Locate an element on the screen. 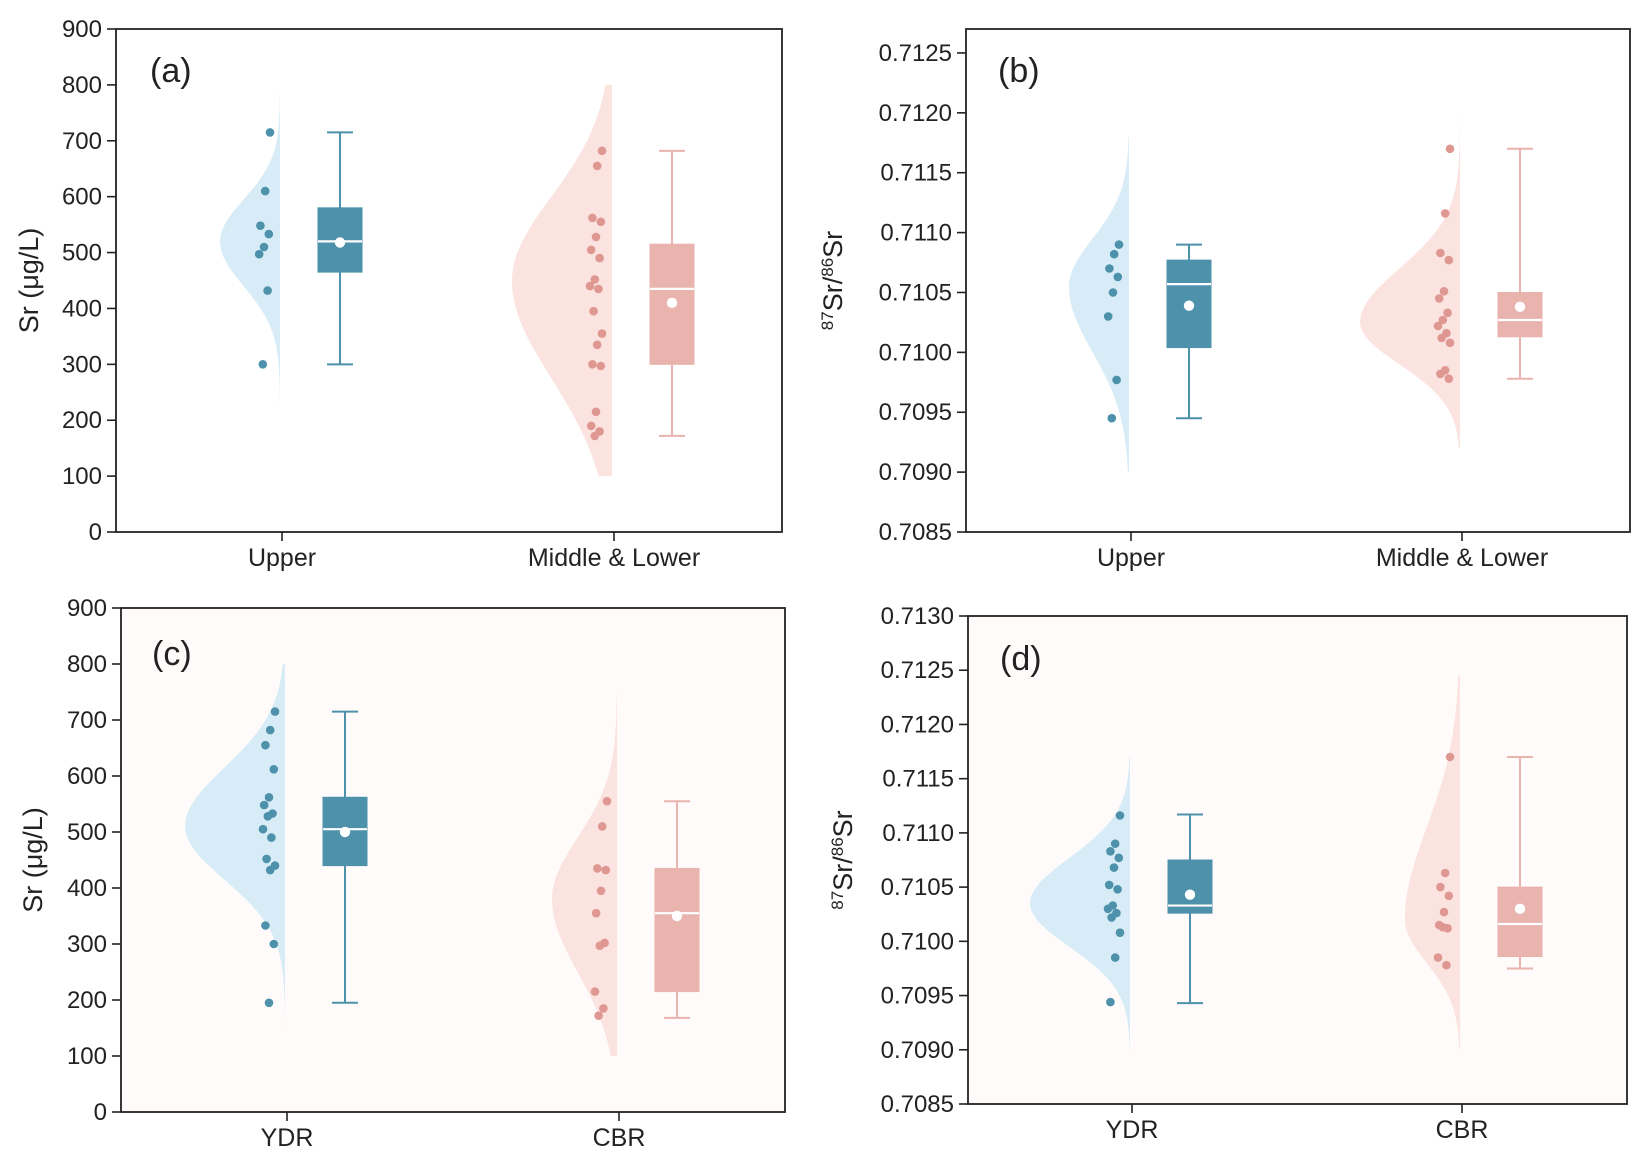 The image size is (1641, 1152). y-tick-label: 0.7090 is located at coordinates (917, 1050).